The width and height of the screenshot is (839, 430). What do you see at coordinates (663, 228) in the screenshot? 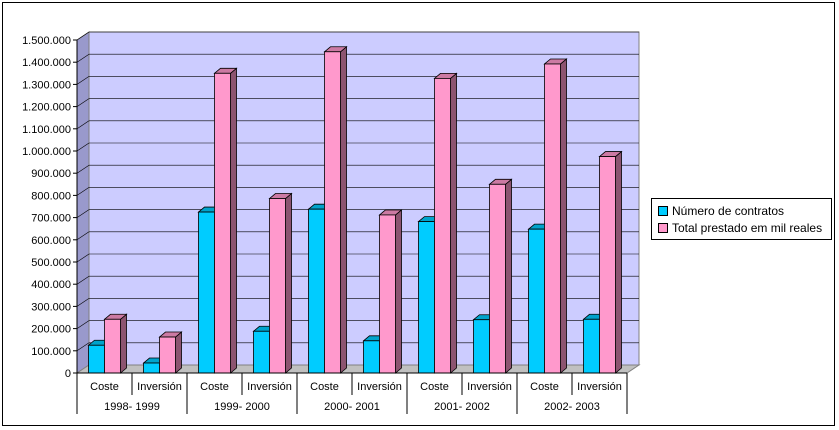
I see `legend-swatch-total-prestado` at bounding box center [663, 228].